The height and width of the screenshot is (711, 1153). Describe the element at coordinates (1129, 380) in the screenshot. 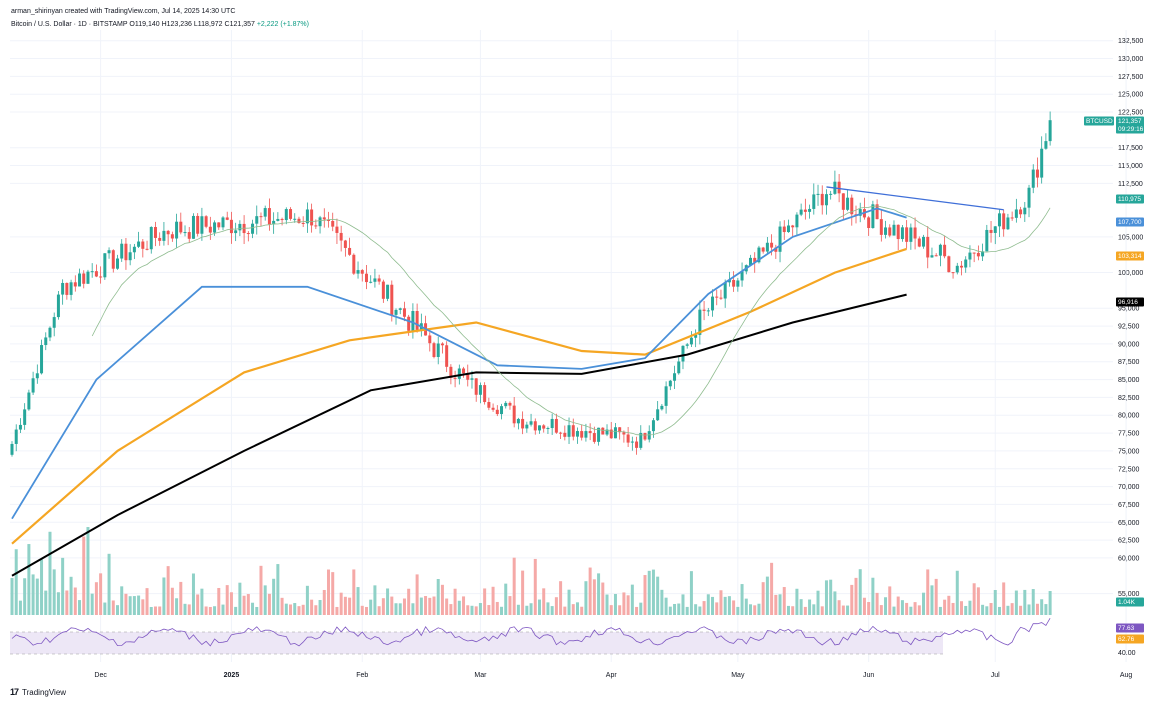

I see `y-tick-label: 85,000` at that location.